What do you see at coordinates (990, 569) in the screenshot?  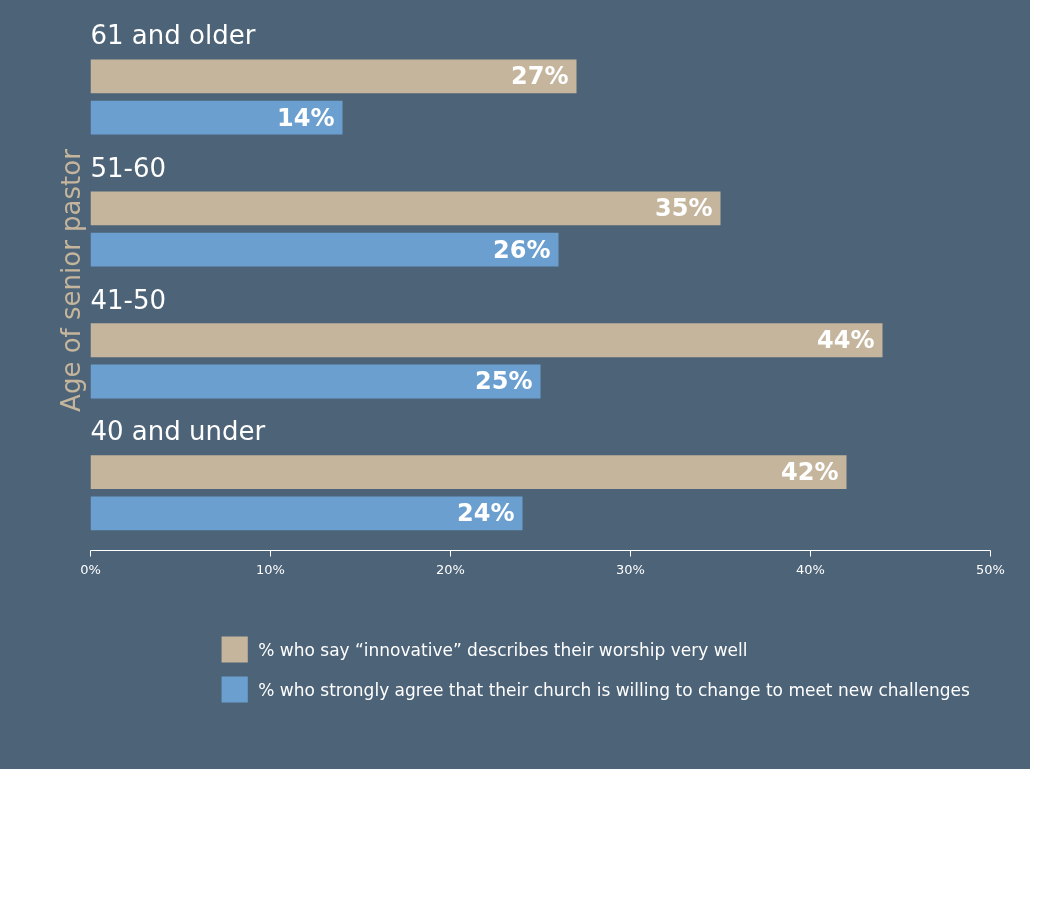 I see `x-tick-label: 50%` at bounding box center [990, 569].